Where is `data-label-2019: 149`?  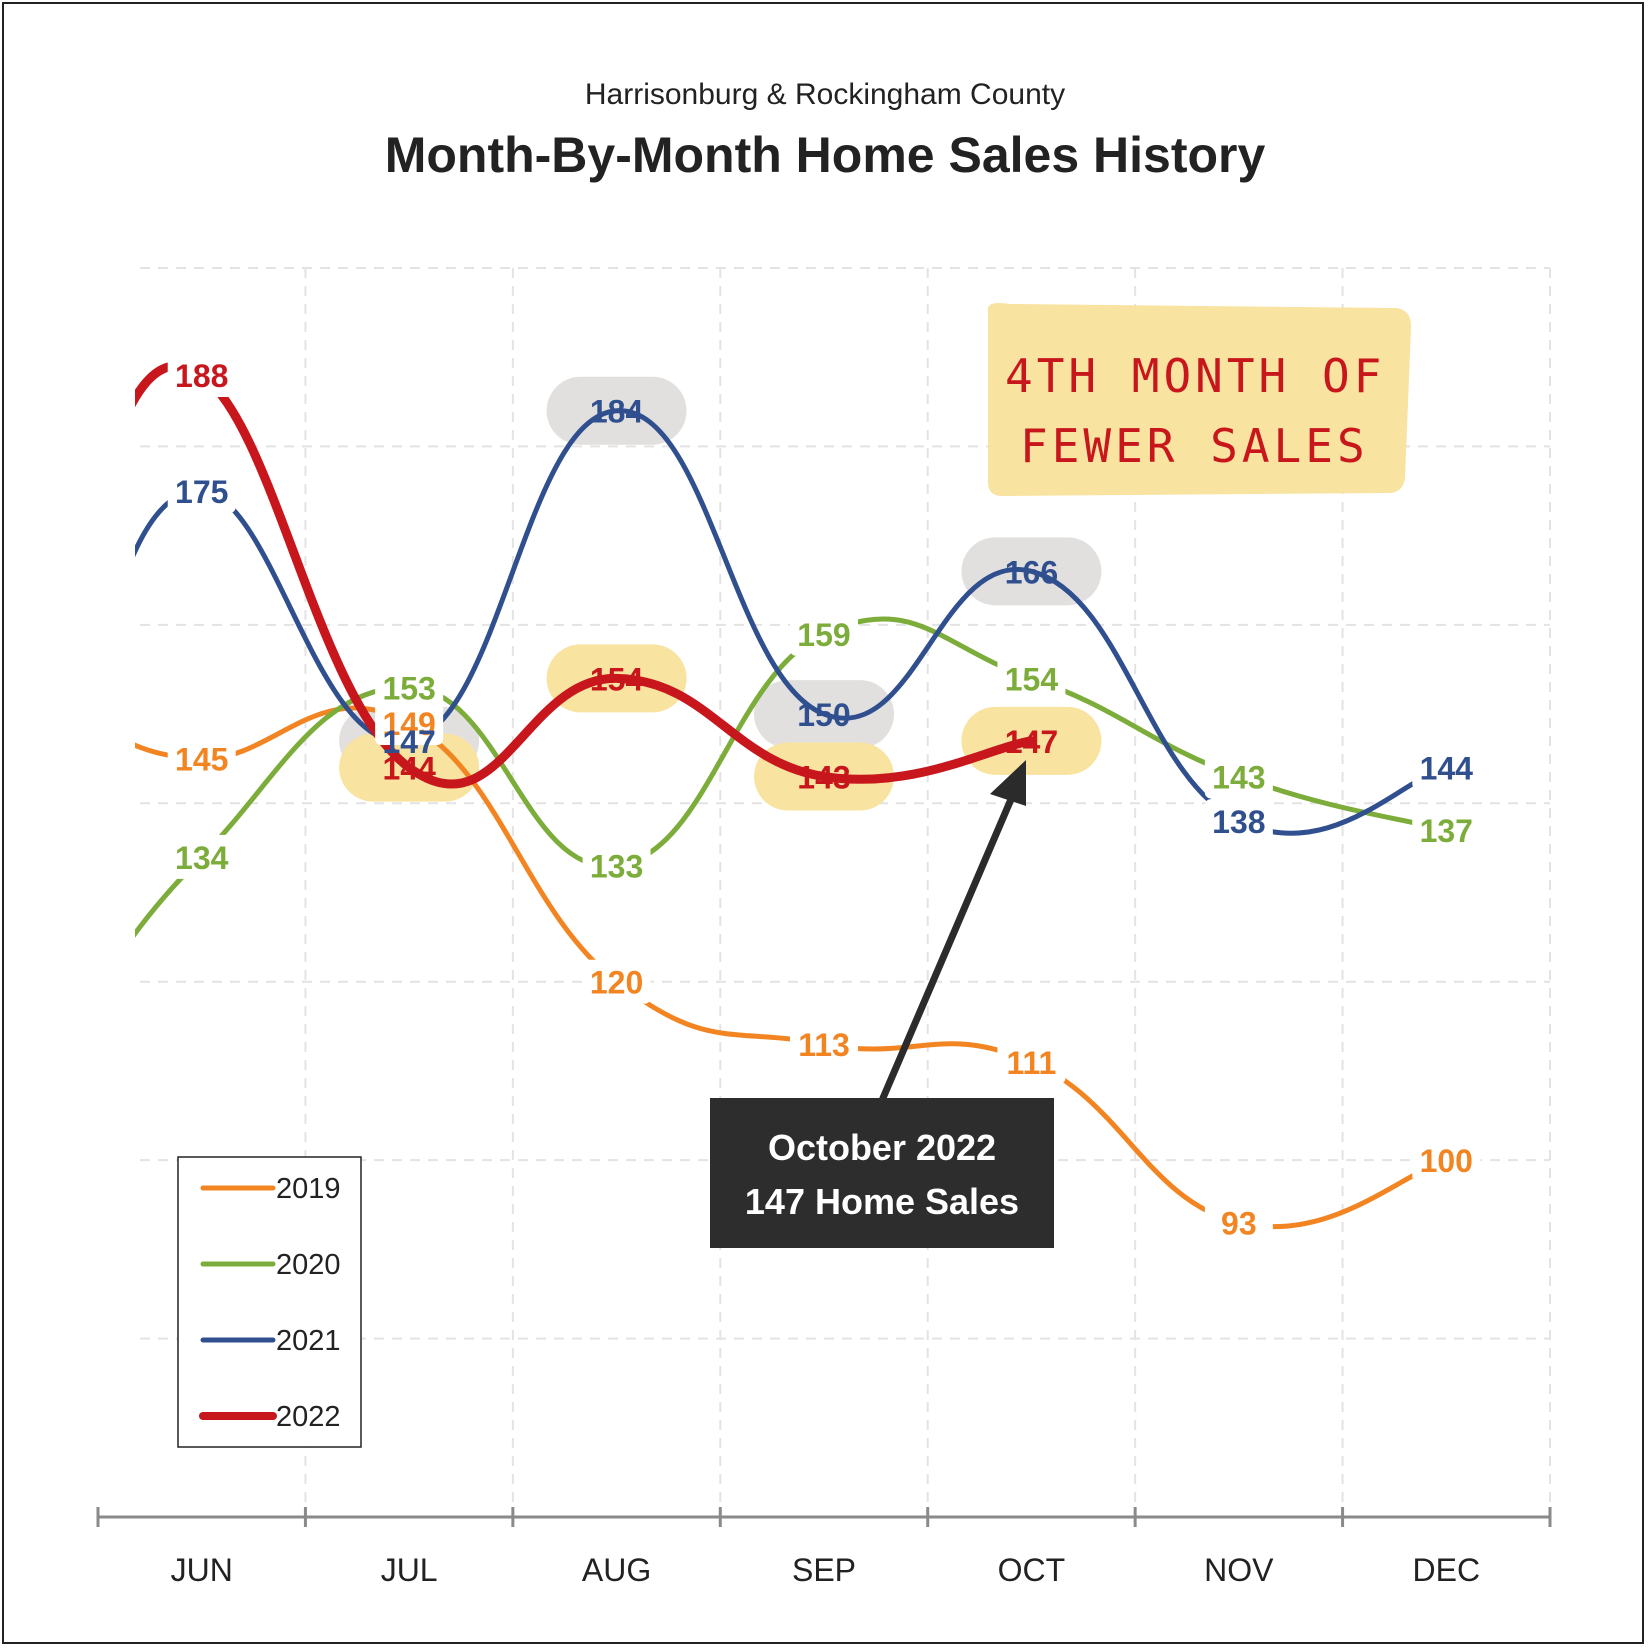 data-label-2019: 149 is located at coordinates (408, 724).